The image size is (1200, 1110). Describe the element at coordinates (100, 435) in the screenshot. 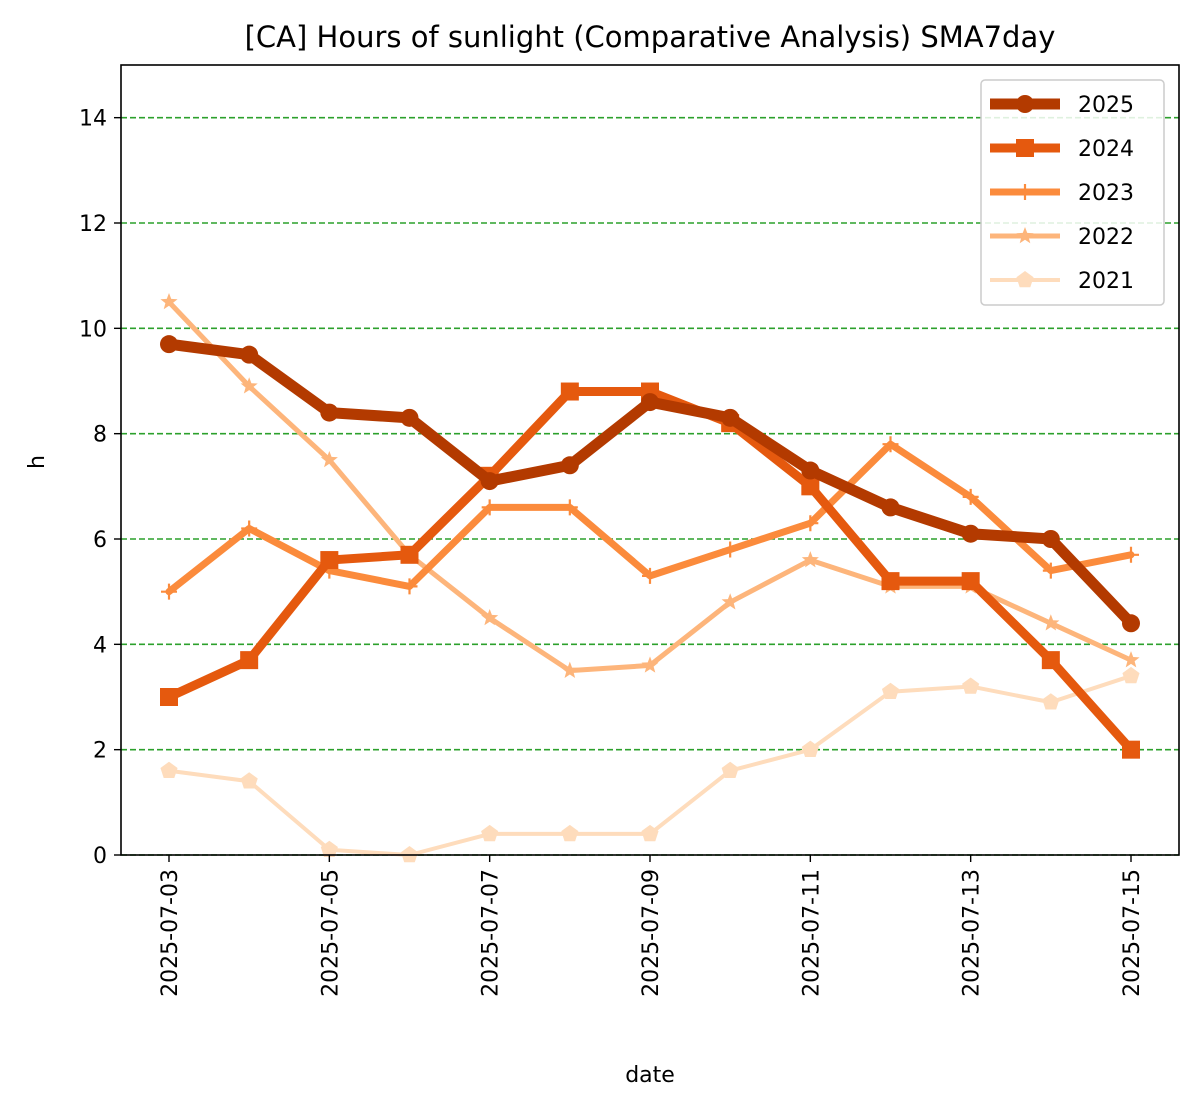

I see `y-tick-label: 8` at that location.